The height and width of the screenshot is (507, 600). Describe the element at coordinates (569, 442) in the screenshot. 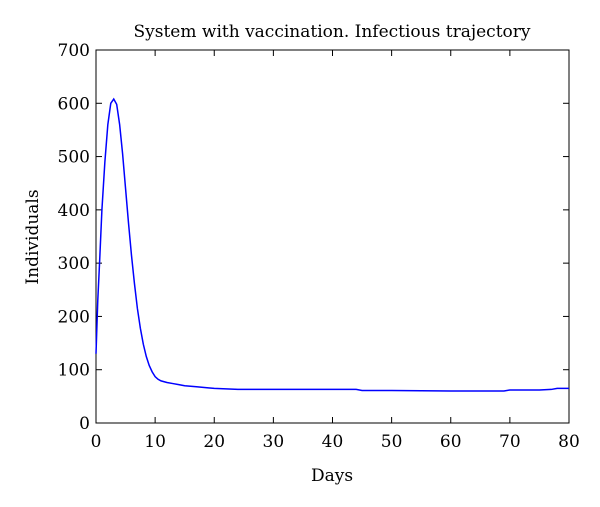

I see `x-tick-label: 80` at that location.